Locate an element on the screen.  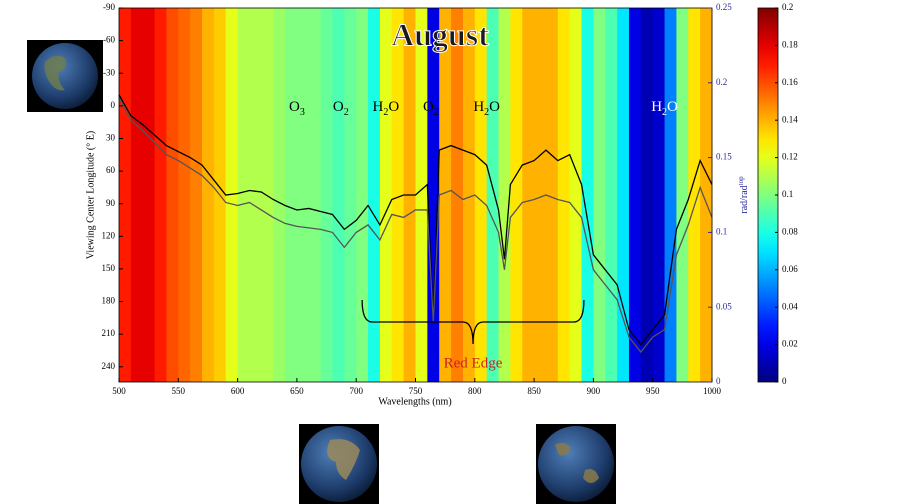
y2-tick-label: 0.15 is located at coordinates (724, 157).